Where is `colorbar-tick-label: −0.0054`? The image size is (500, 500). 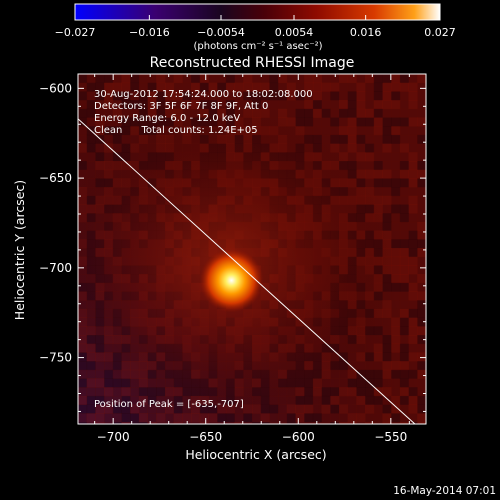
colorbar-tick-label: −0.0054 is located at coordinates (221, 32).